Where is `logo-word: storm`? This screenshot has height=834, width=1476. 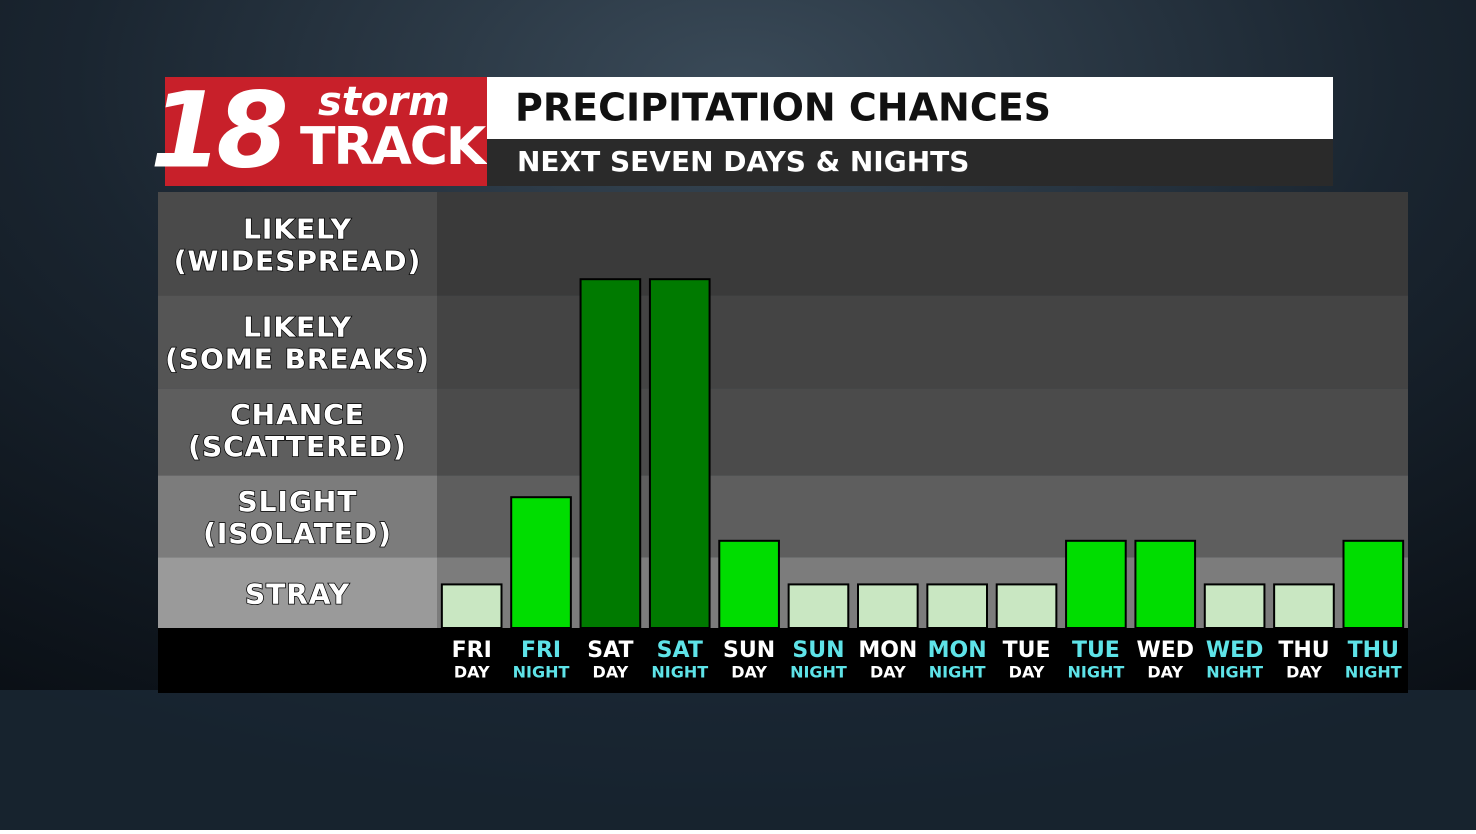 logo-word: storm is located at coordinates (384, 102).